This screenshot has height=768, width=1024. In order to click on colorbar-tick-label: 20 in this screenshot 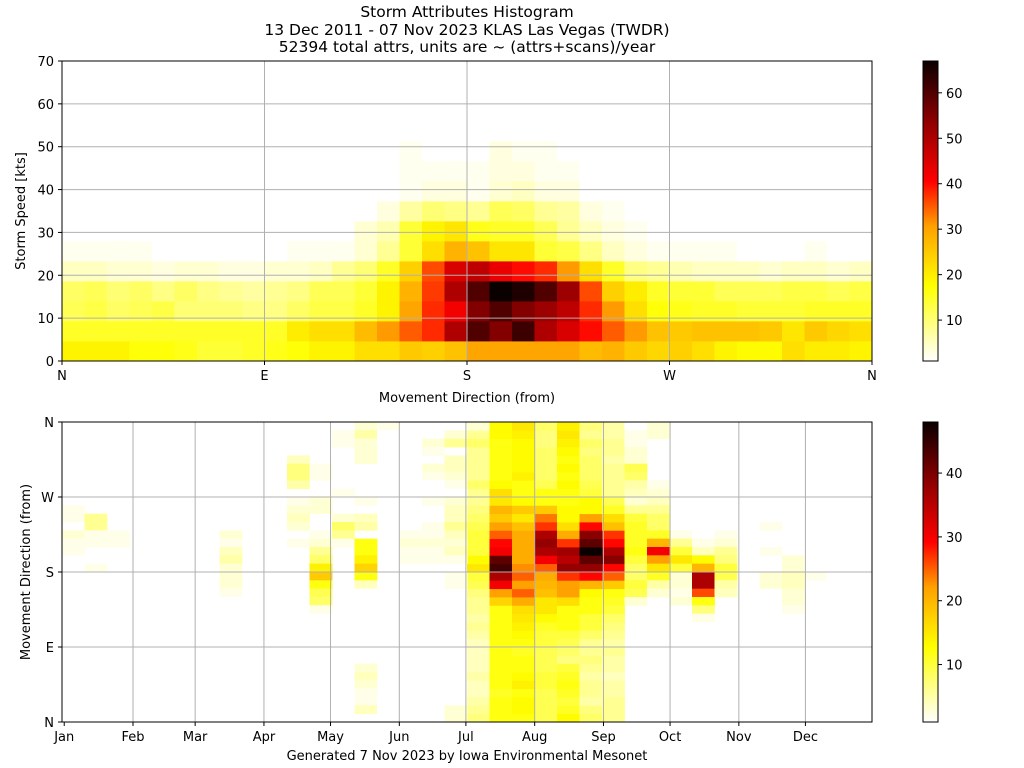, I will do `click(954, 602)`.